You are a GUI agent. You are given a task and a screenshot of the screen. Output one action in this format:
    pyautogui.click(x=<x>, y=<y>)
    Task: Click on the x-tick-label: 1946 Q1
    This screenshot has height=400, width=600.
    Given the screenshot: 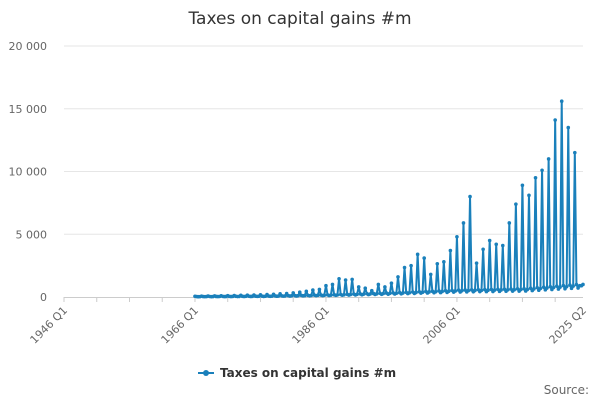 What is the action you would take?
    pyautogui.click(x=49, y=325)
    